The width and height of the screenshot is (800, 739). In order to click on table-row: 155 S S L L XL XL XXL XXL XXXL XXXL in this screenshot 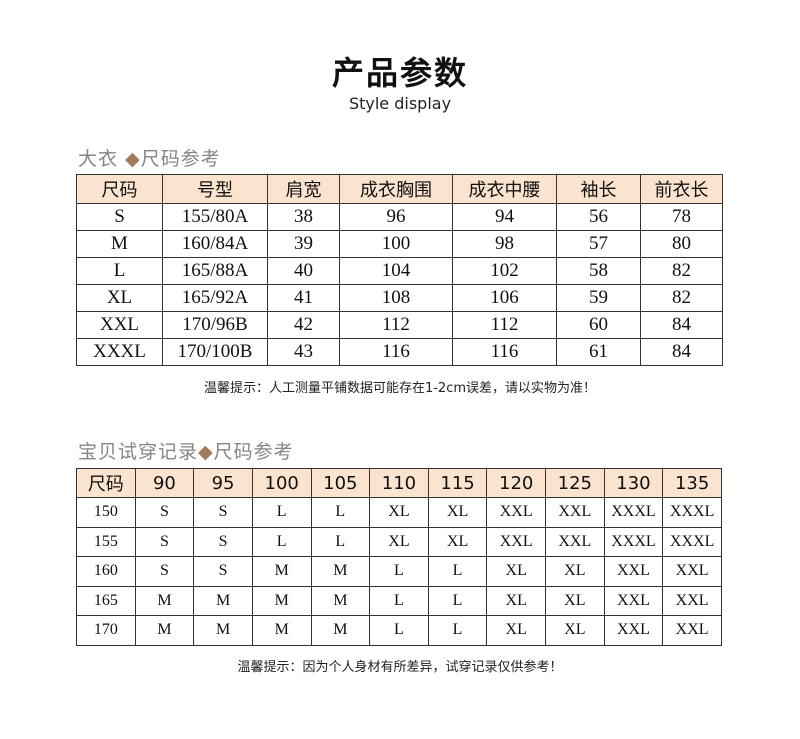, I will do `click(399, 541)`.